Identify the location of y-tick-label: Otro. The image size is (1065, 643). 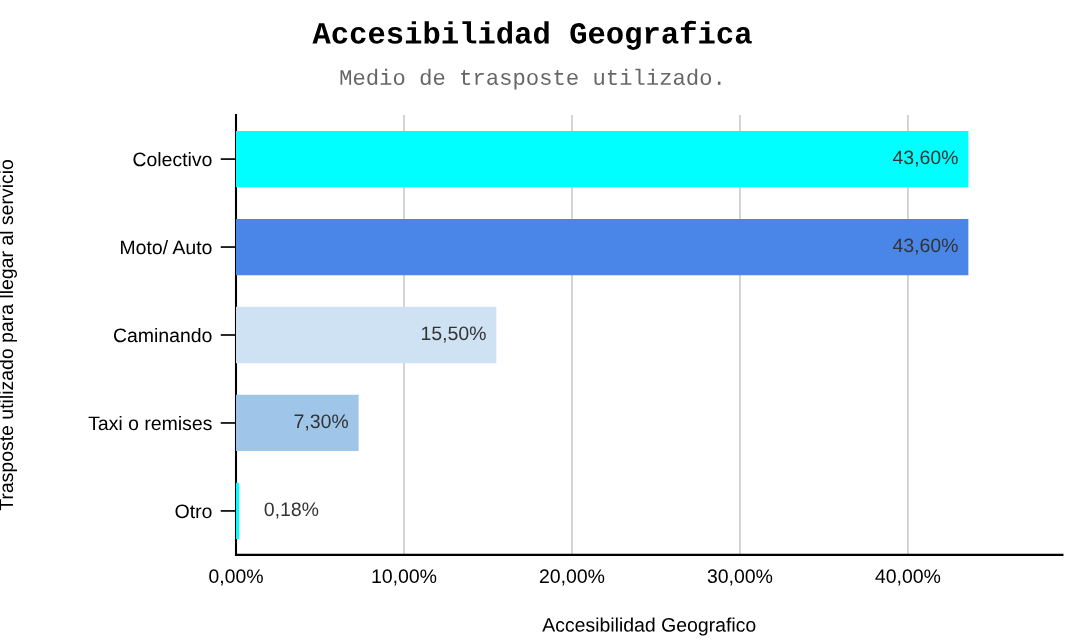
(193, 511).